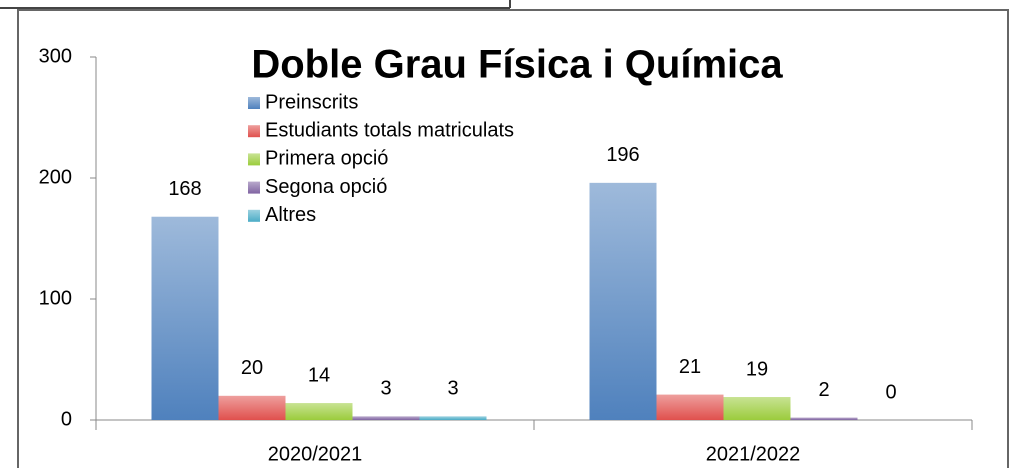 The height and width of the screenshot is (468, 1013). Describe the element at coordinates (311, 102) in the screenshot. I see `legend-label: Preinscrits` at that location.